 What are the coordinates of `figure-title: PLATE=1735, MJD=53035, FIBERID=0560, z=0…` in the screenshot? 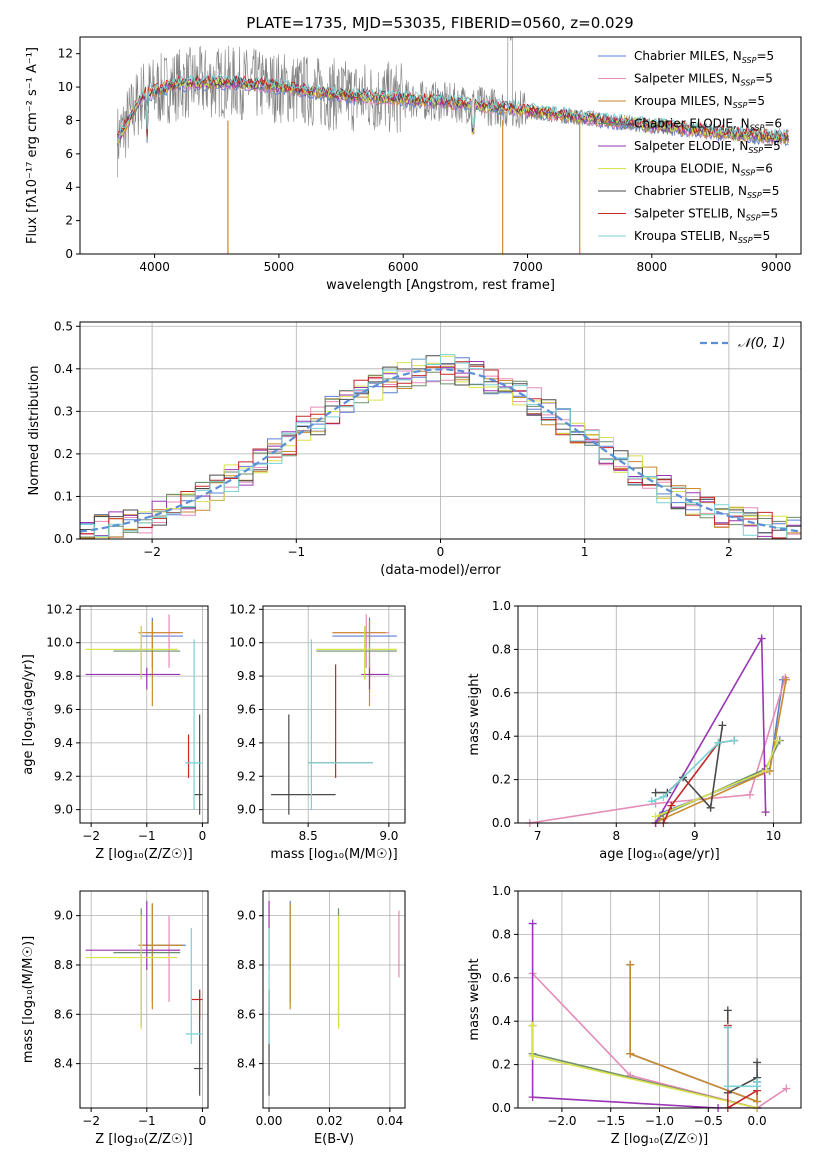 It's located at (439, 23).